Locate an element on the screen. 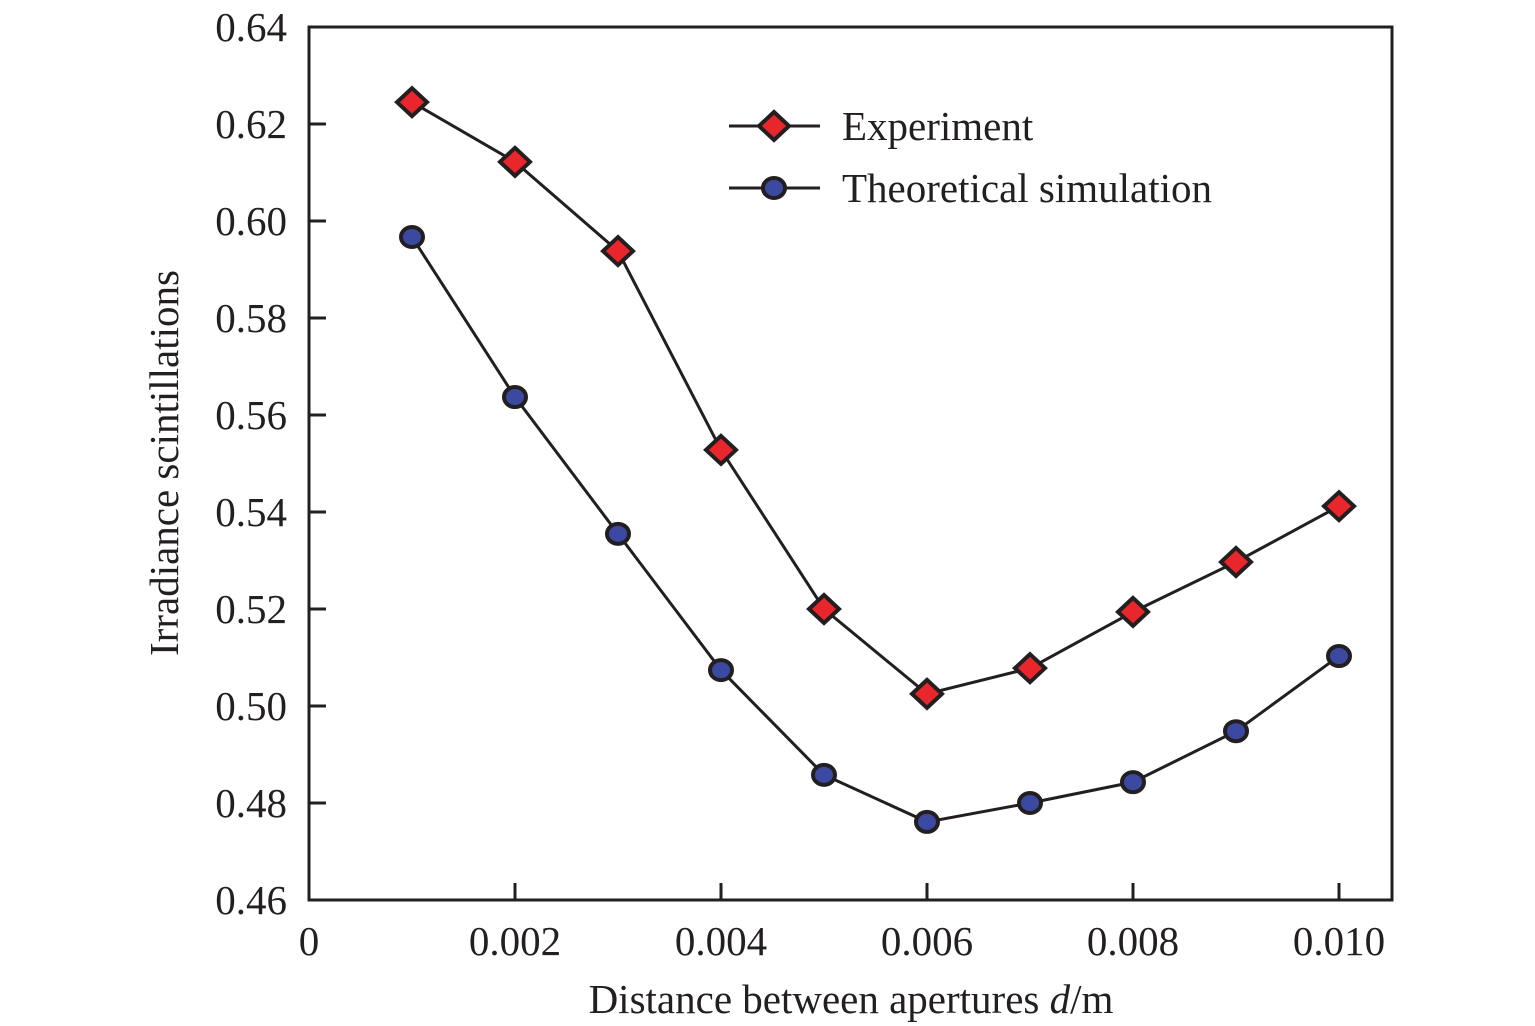 This screenshot has height=1026, width=1535. legend-label: Theoretical simulation is located at coordinates (1027, 188).